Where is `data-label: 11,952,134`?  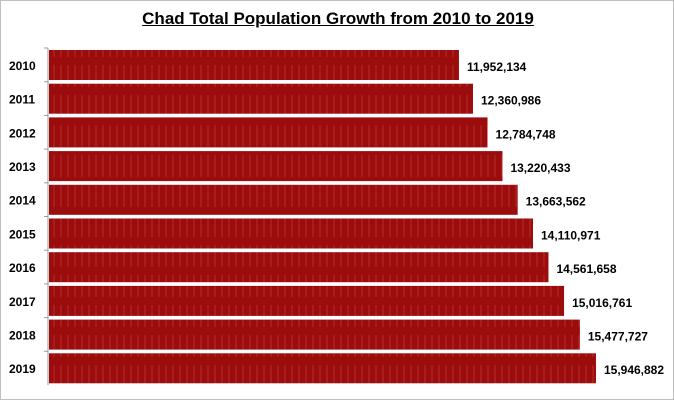
data-label: 11,952,134 is located at coordinates (497, 67).